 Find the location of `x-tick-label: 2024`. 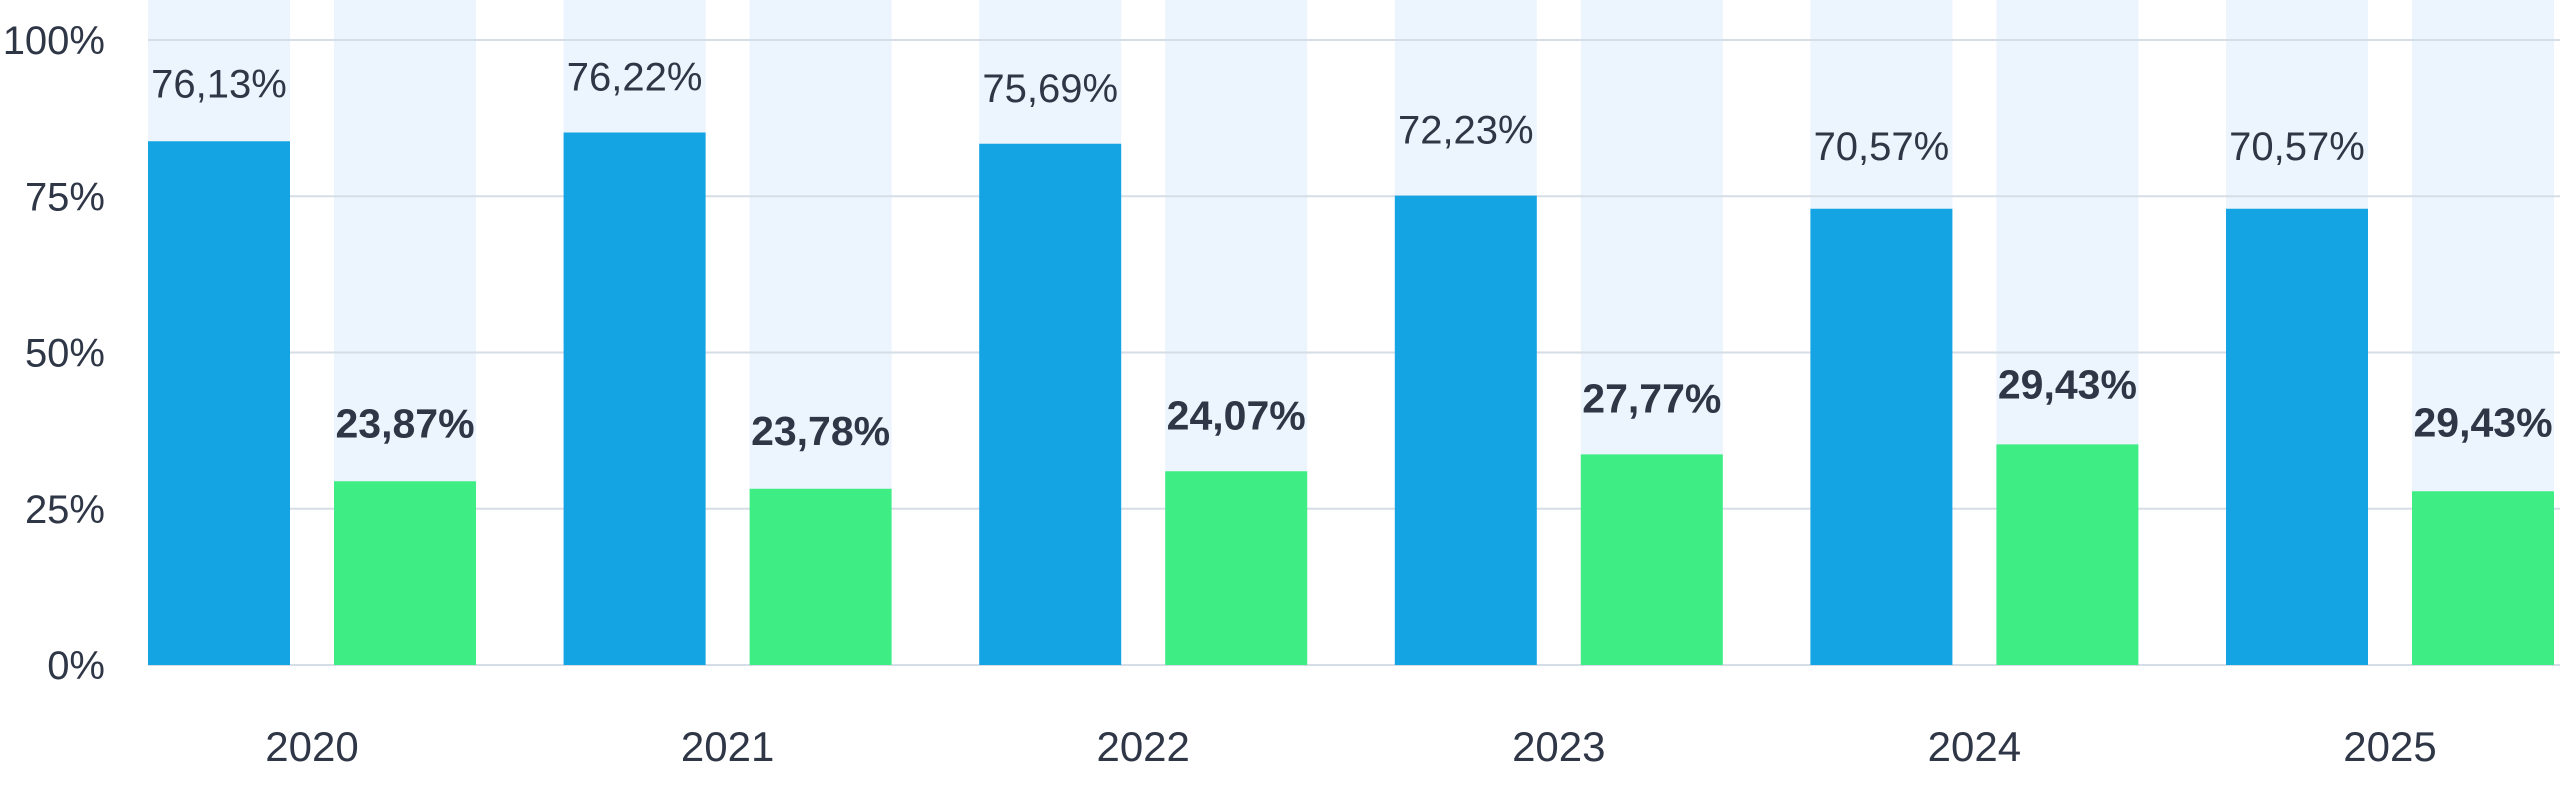

x-tick-label: 2024 is located at coordinates (1974, 746).